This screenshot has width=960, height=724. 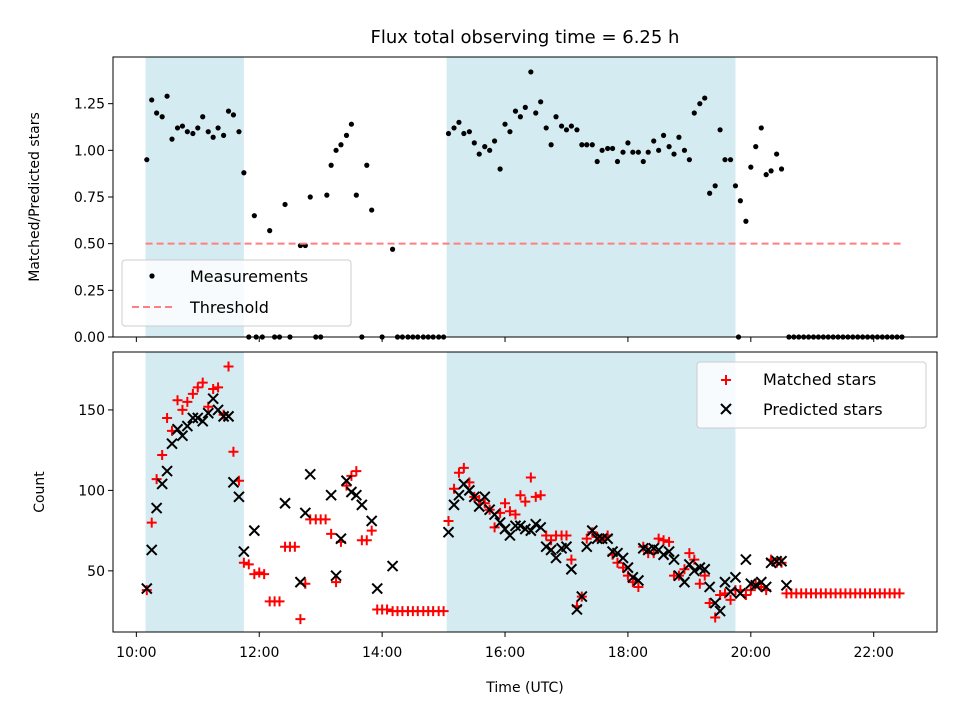 I want to click on y-tick-label: 0.25, so click(x=89, y=291).